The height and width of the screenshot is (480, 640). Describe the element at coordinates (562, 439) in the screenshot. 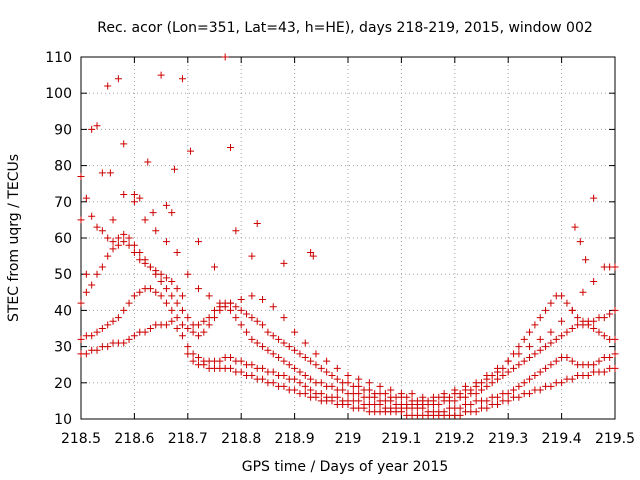

I see `x-tick-label: 219.4` at that location.